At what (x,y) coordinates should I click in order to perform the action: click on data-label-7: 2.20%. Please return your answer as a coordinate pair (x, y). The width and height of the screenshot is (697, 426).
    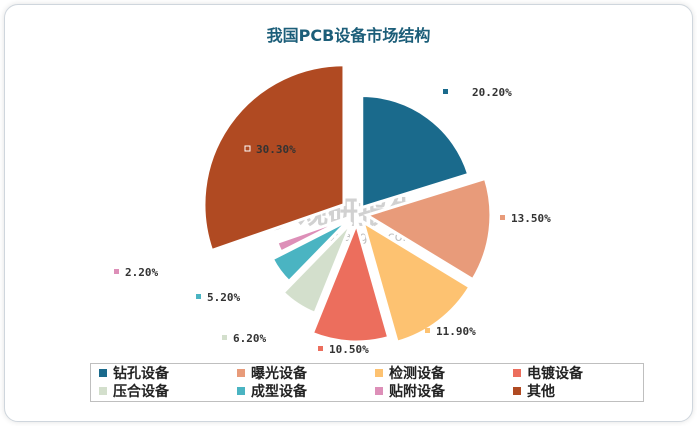
    Looking at the image, I should click on (141, 272).